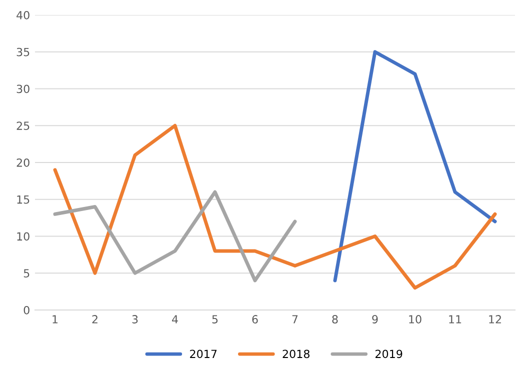  Describe the element at coordinates (23, 162) in the screenshot. I see `y-tick-label: 20` at that location.